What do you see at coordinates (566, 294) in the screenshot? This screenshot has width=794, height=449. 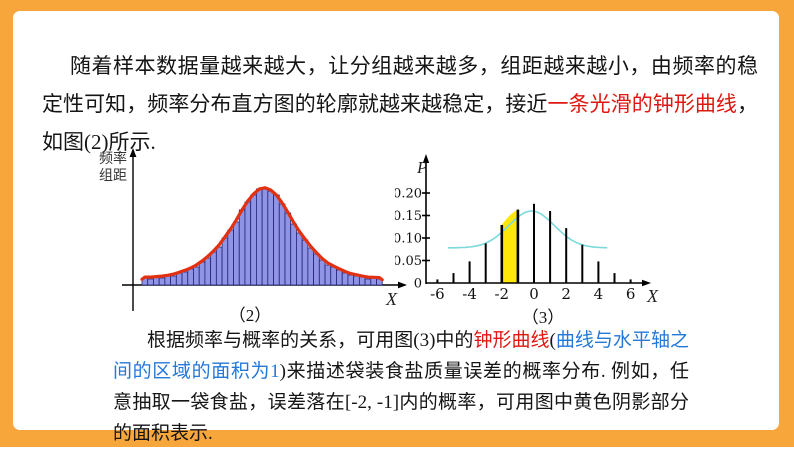 I see `fig3-x-tick-label: 2` at bounding box center [566, 294].